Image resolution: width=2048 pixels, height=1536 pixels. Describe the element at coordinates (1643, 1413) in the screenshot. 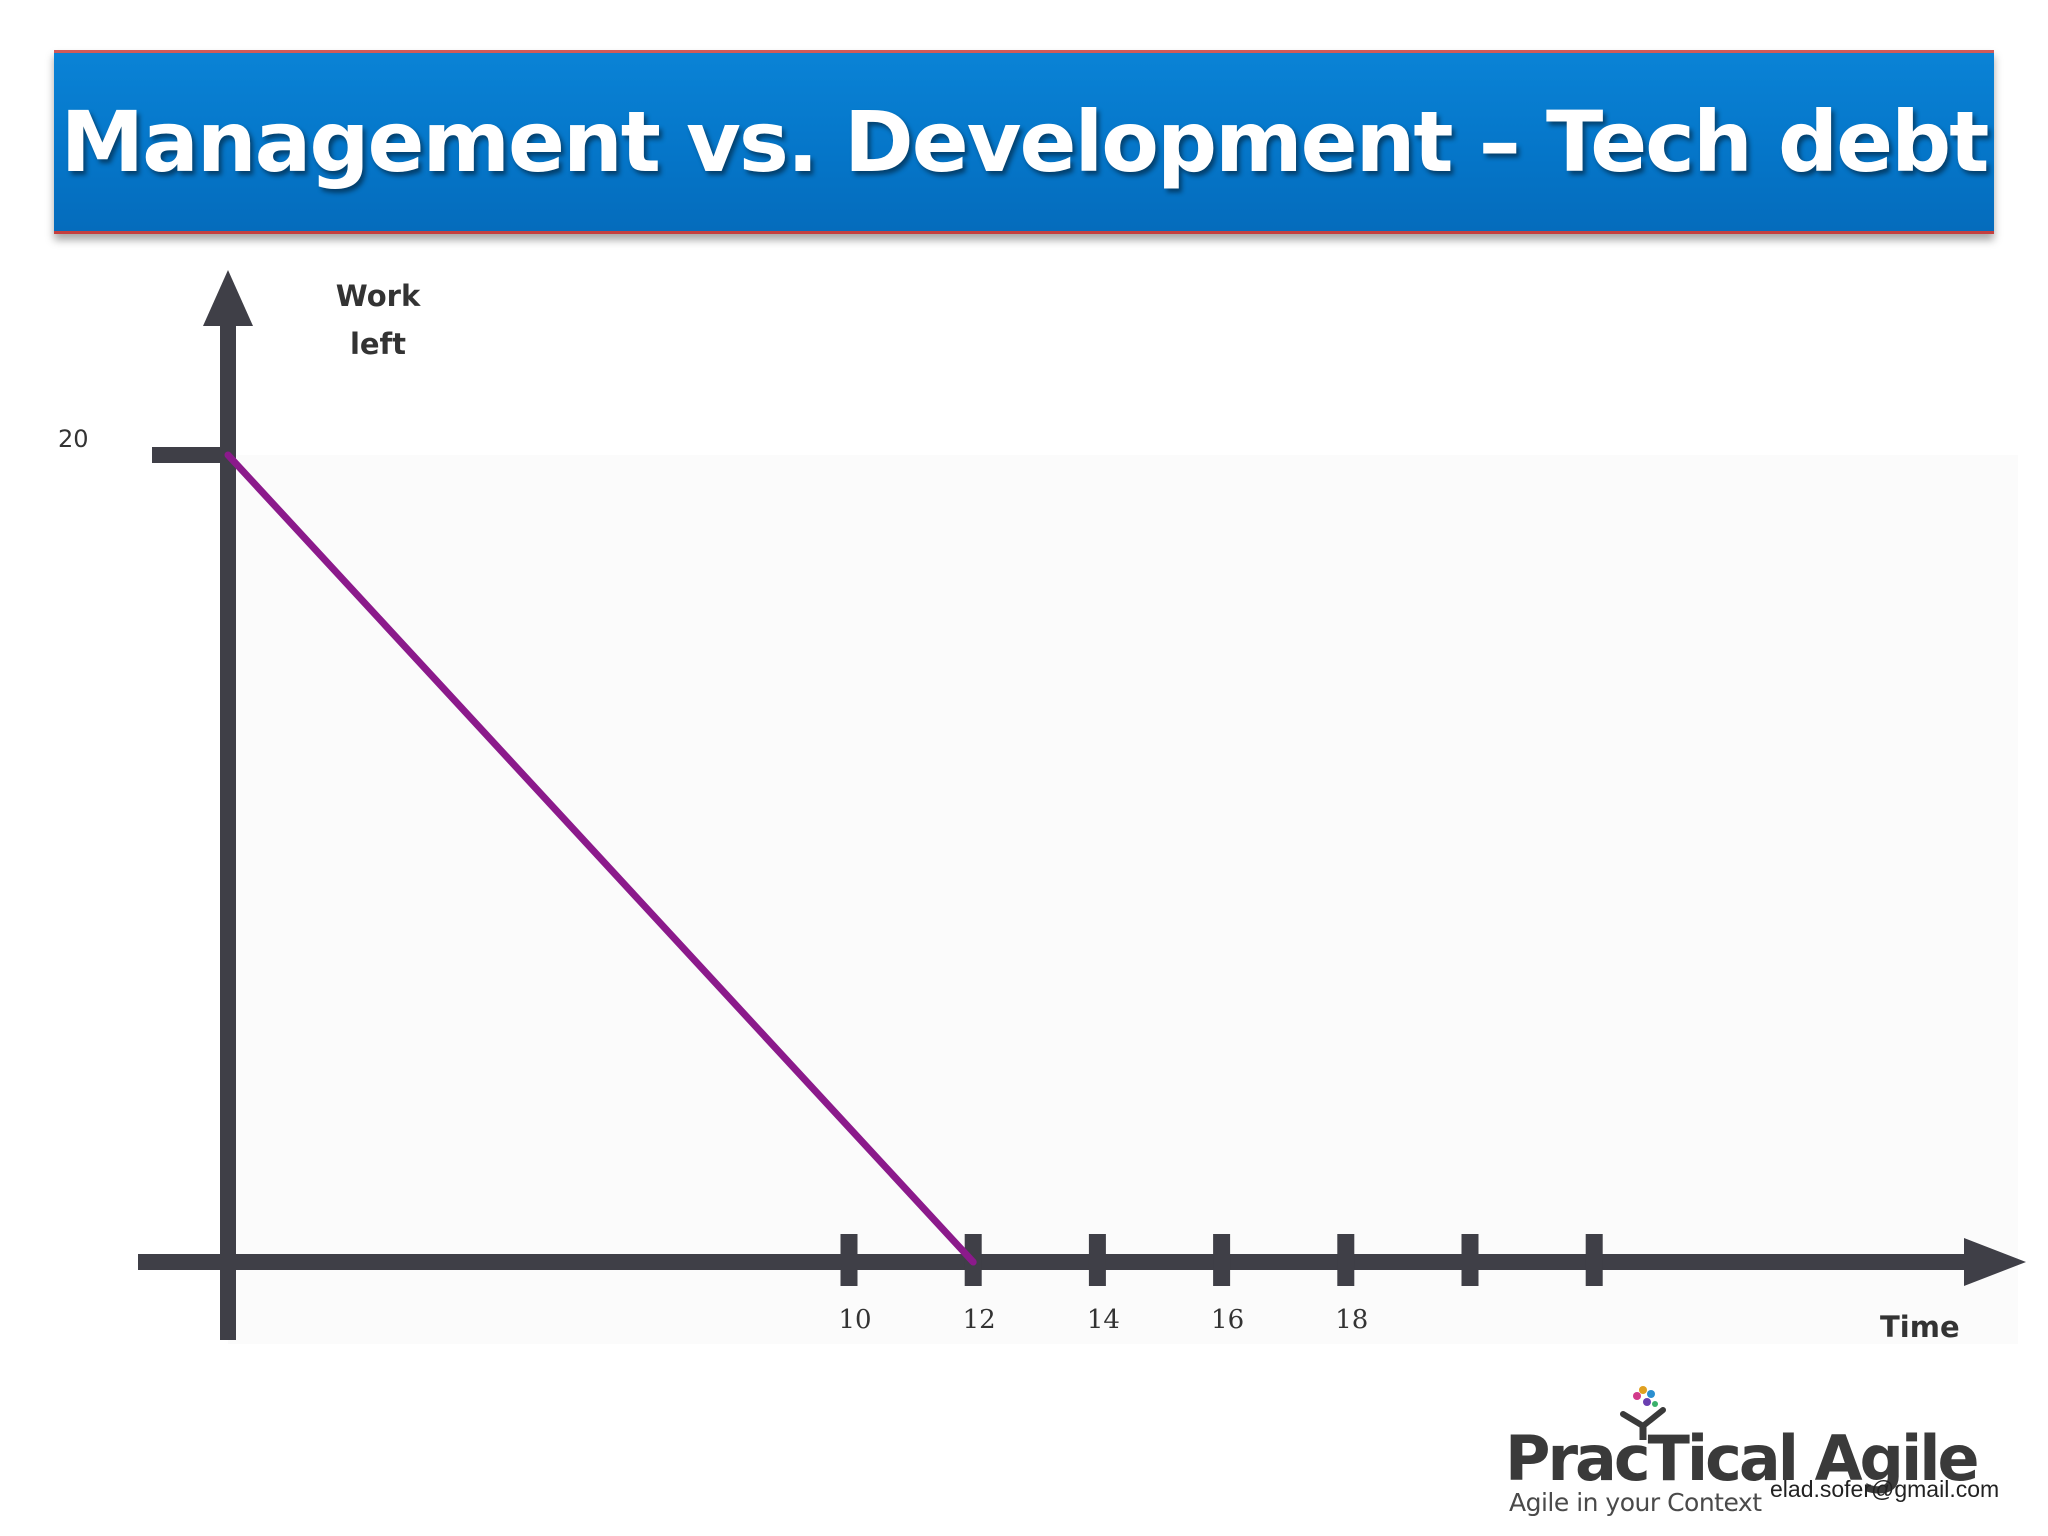

I see `logo-figure-icon` at that location.